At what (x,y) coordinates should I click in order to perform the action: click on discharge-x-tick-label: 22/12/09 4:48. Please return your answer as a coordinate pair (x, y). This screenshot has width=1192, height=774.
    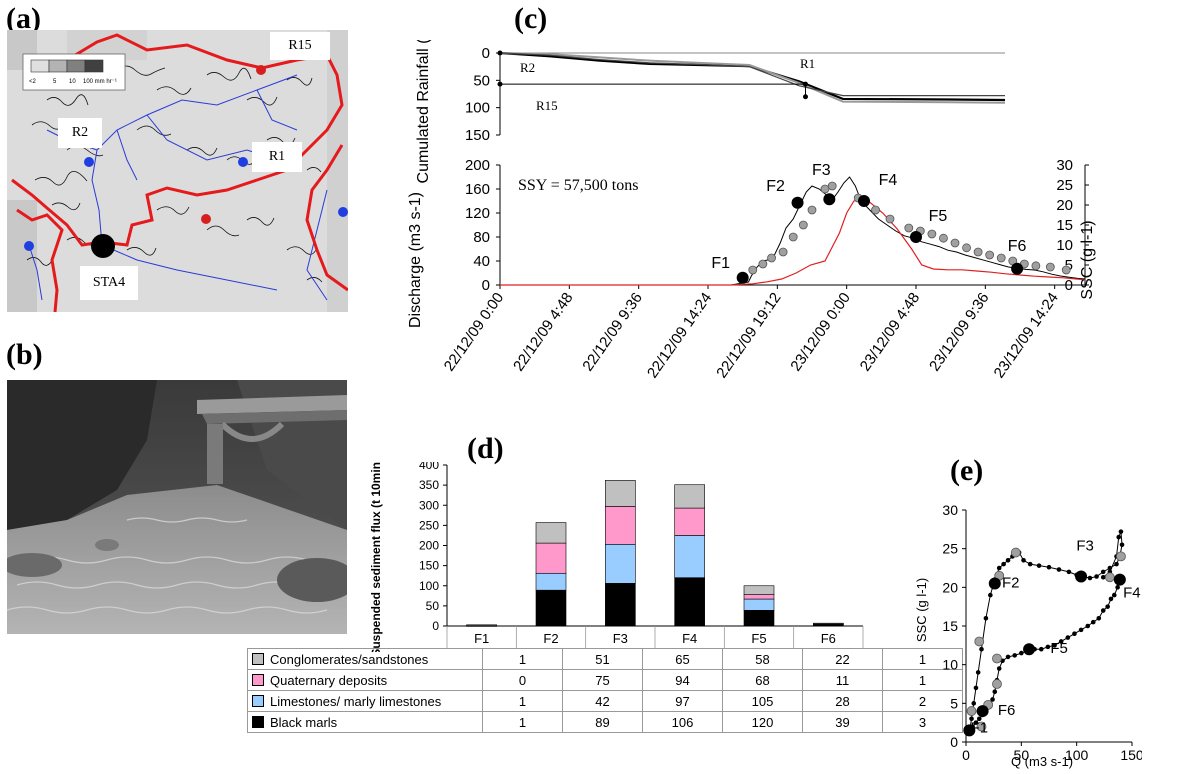
    Looking at the image, I should click on (543, 332).